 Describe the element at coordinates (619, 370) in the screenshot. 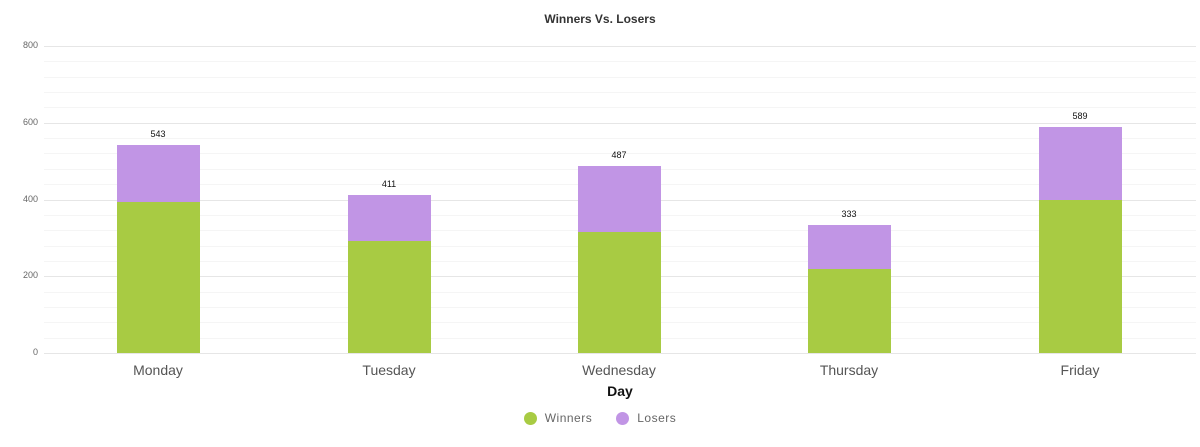

I see `x-tick-label: Wednesday` at that location.